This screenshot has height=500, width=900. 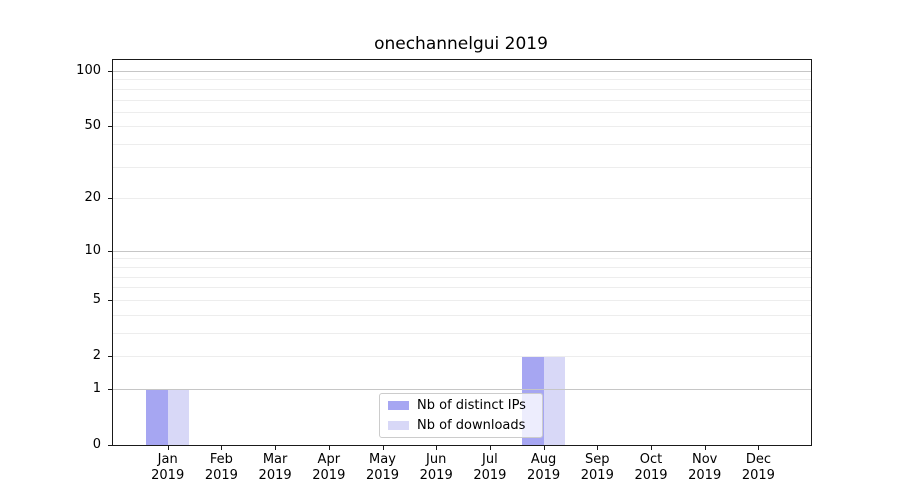 What do you see at coordinates (382, 467) in the screenshot?
I see `x-tick-label-may: May 2019` at bounding box center [382, 467].